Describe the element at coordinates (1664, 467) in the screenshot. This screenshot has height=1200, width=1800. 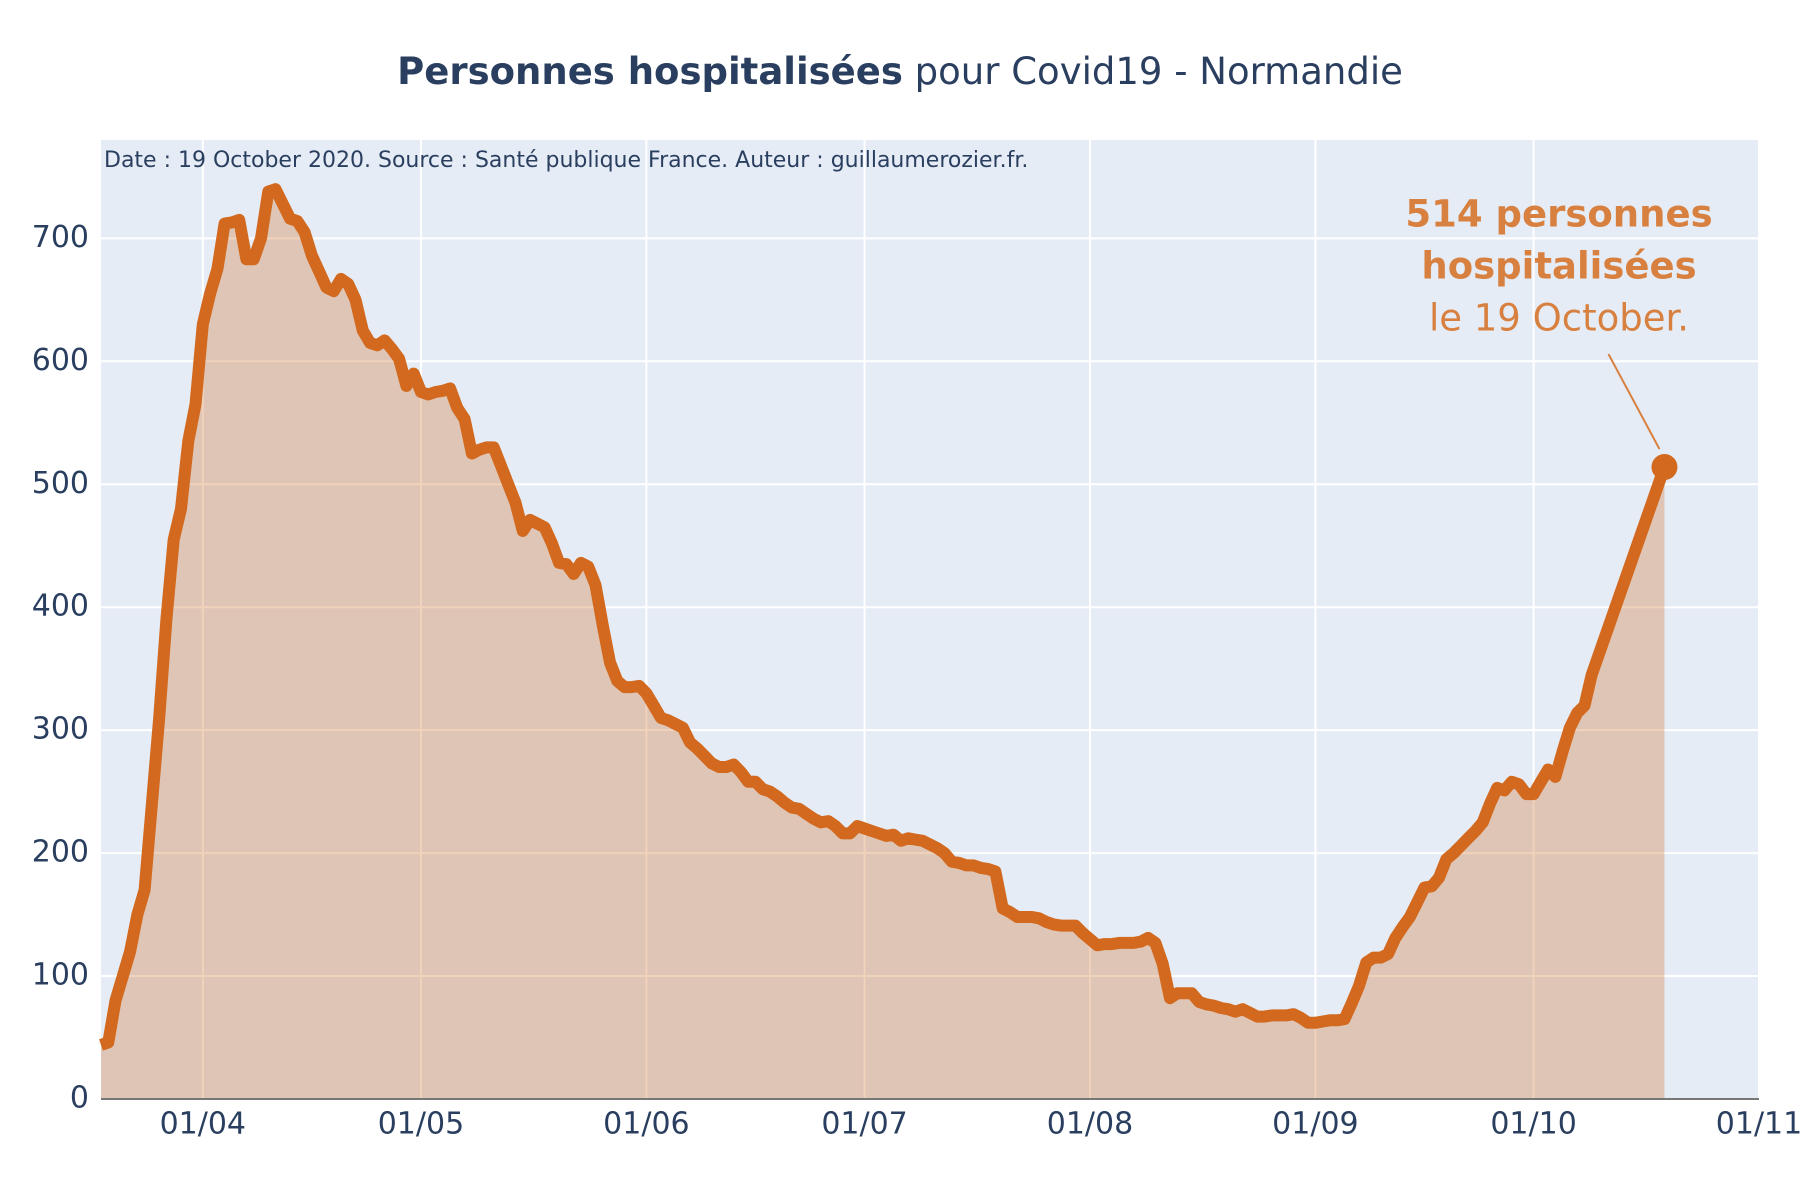
I see `end-marker` at that location.